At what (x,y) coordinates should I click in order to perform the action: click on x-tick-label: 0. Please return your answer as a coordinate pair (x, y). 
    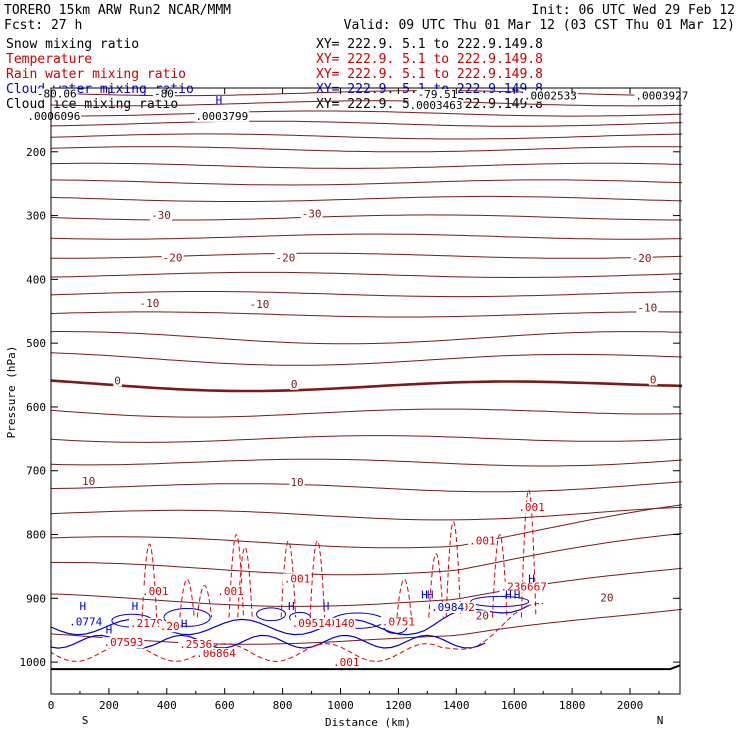
    Looking at the image, I should click on (51, 705).